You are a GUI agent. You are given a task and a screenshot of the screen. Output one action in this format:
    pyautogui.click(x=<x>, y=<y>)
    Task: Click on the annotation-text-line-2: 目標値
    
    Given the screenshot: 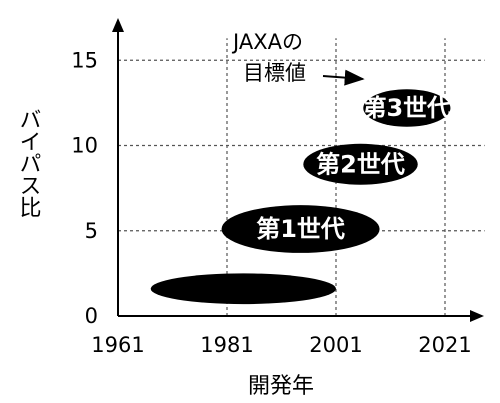 What is the action you would take?
    pyautogui.click(x=274, y=73)
    